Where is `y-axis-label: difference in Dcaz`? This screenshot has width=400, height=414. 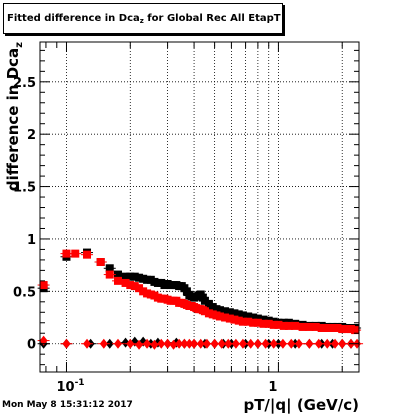 y-axis-label: difference in Dcaz is located at coordinates (14, 116).